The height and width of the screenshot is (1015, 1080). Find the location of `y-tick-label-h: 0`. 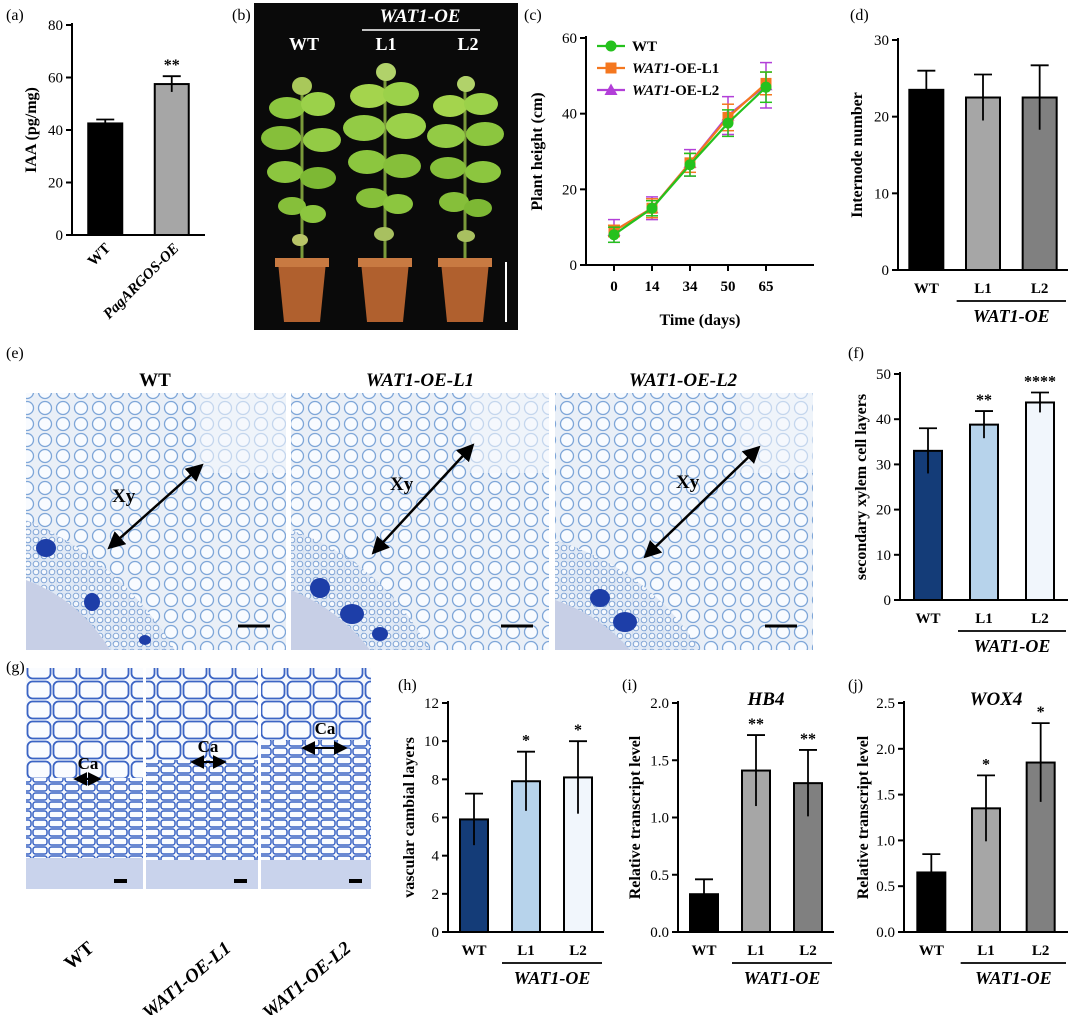

y-tick-label-h: 0 is located at coordinates (436, 933).